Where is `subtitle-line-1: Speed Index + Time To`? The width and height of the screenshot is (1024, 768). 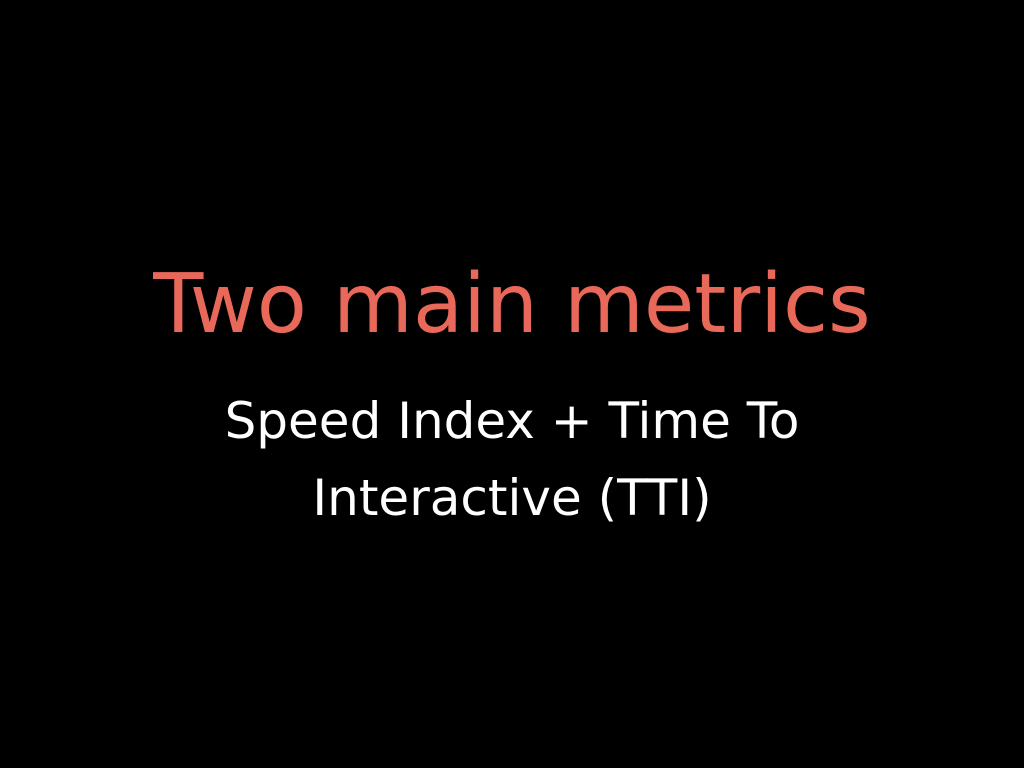 subtitle-line-1: Speed Index + Time To is located at coordinates (512, 421).